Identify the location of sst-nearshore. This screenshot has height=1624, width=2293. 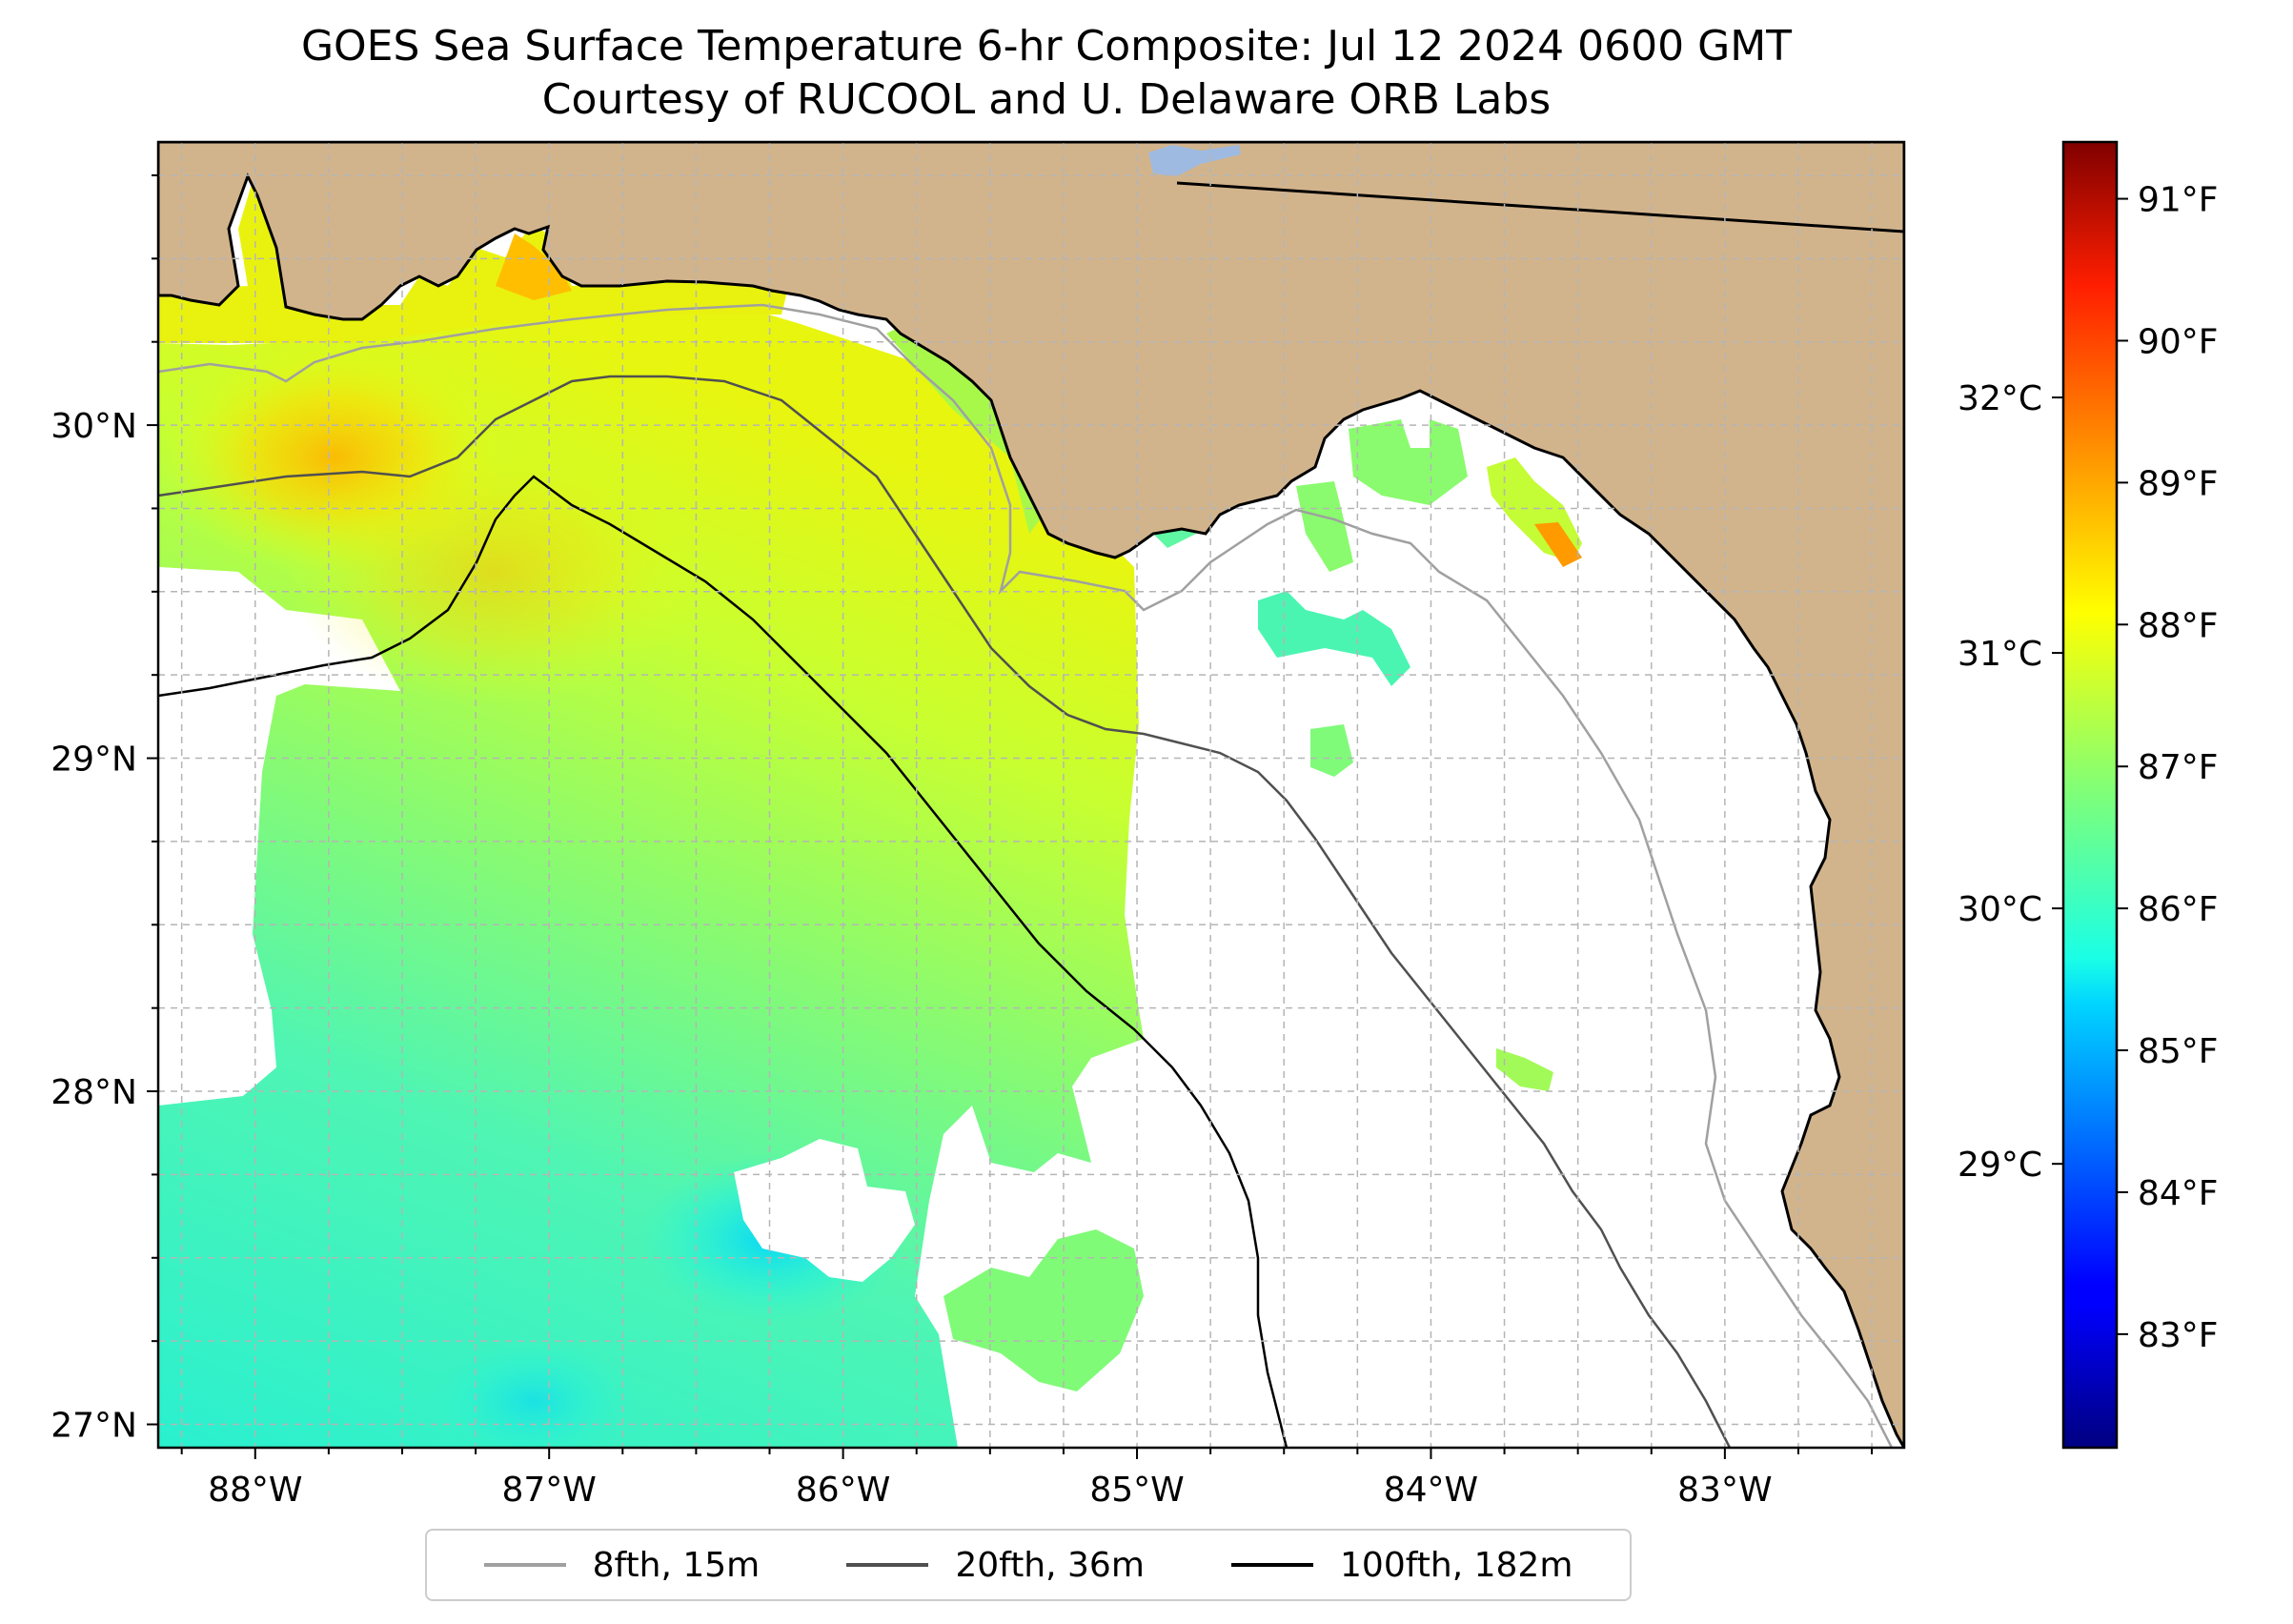
(475, 262).